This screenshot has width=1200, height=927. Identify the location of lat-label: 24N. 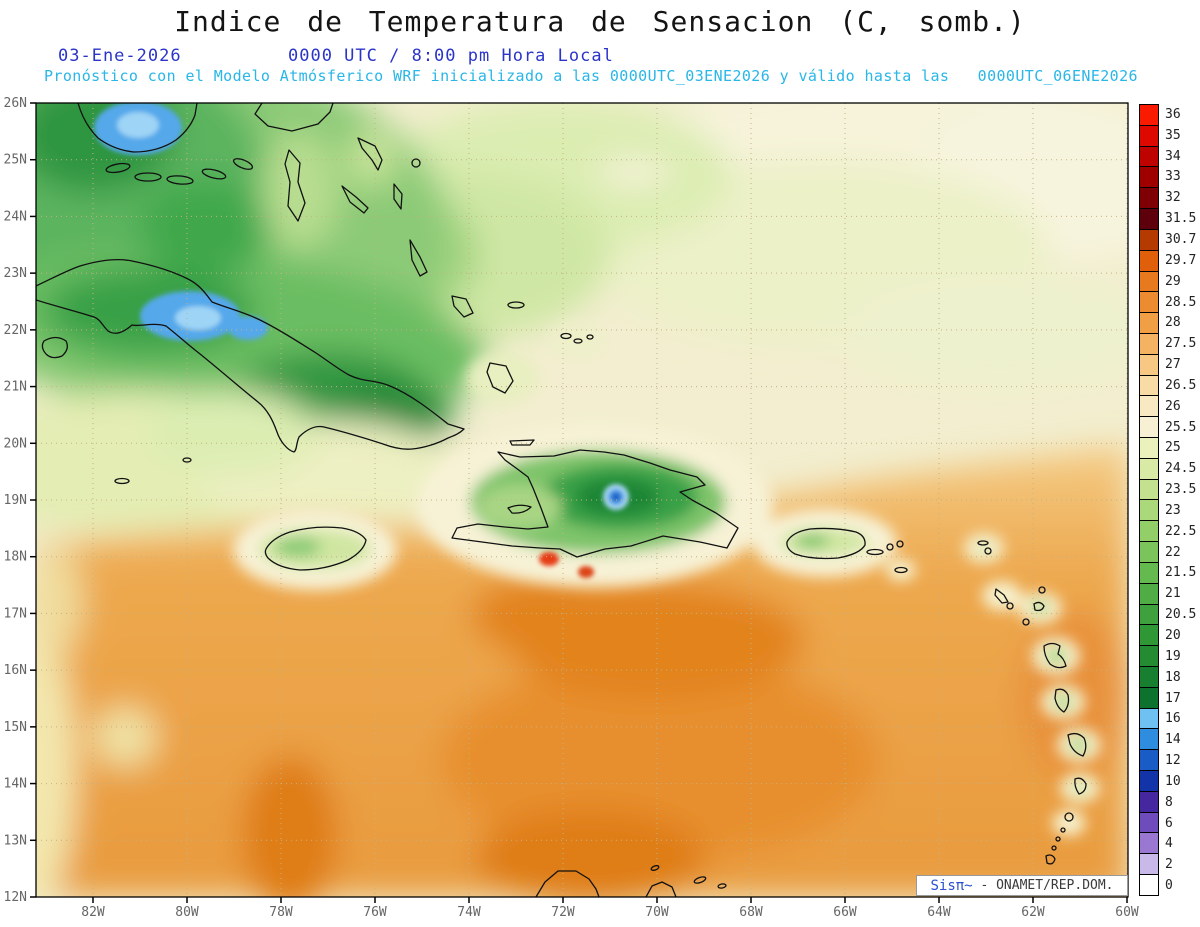
(15, 216).